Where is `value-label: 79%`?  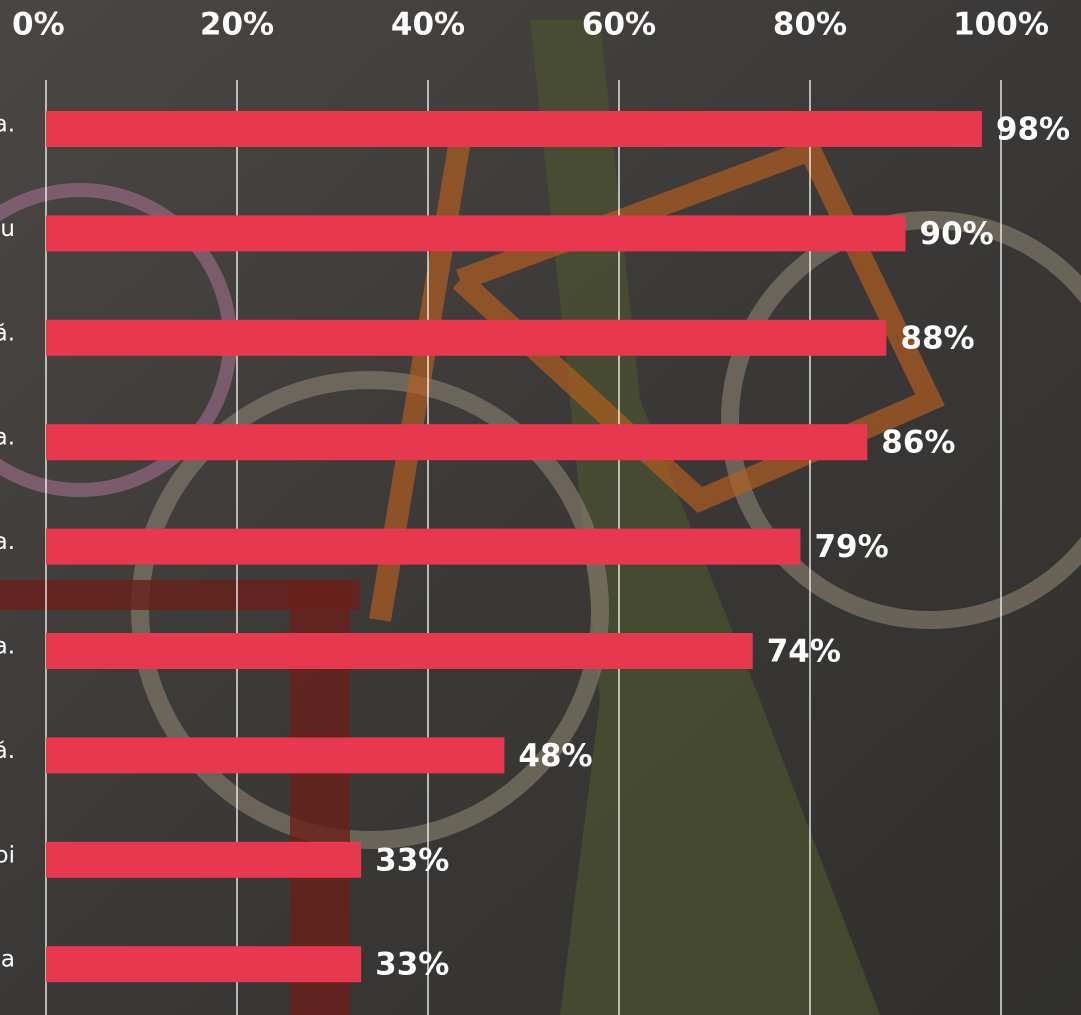 value-label: 79% is located at coordinates (851, 547).